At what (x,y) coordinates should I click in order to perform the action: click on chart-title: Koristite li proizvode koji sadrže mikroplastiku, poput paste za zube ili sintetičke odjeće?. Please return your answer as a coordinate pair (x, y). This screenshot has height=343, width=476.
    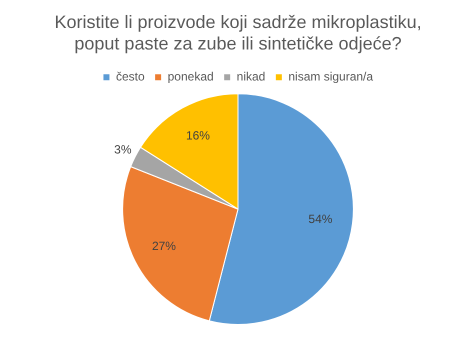
    Looking at the image, I should click on (238, 33).